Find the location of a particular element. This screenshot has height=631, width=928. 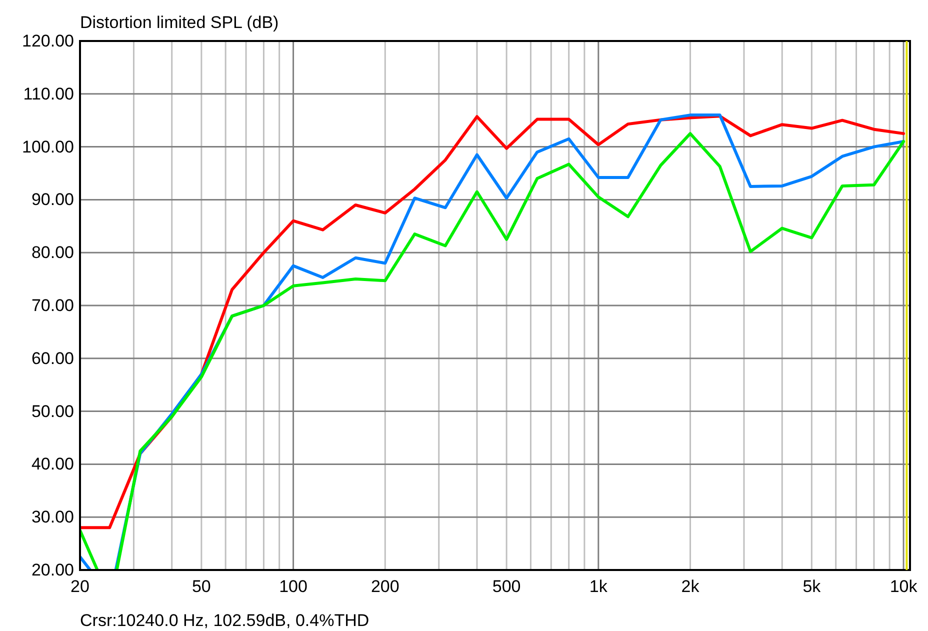

y-tick-label: 100.00 is located at coordinates (48, 146).